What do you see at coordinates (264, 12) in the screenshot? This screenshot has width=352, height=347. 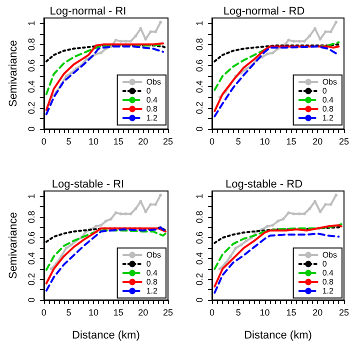 I see `chart-title: Log-normal - RD` at bounding box center [264, 12].